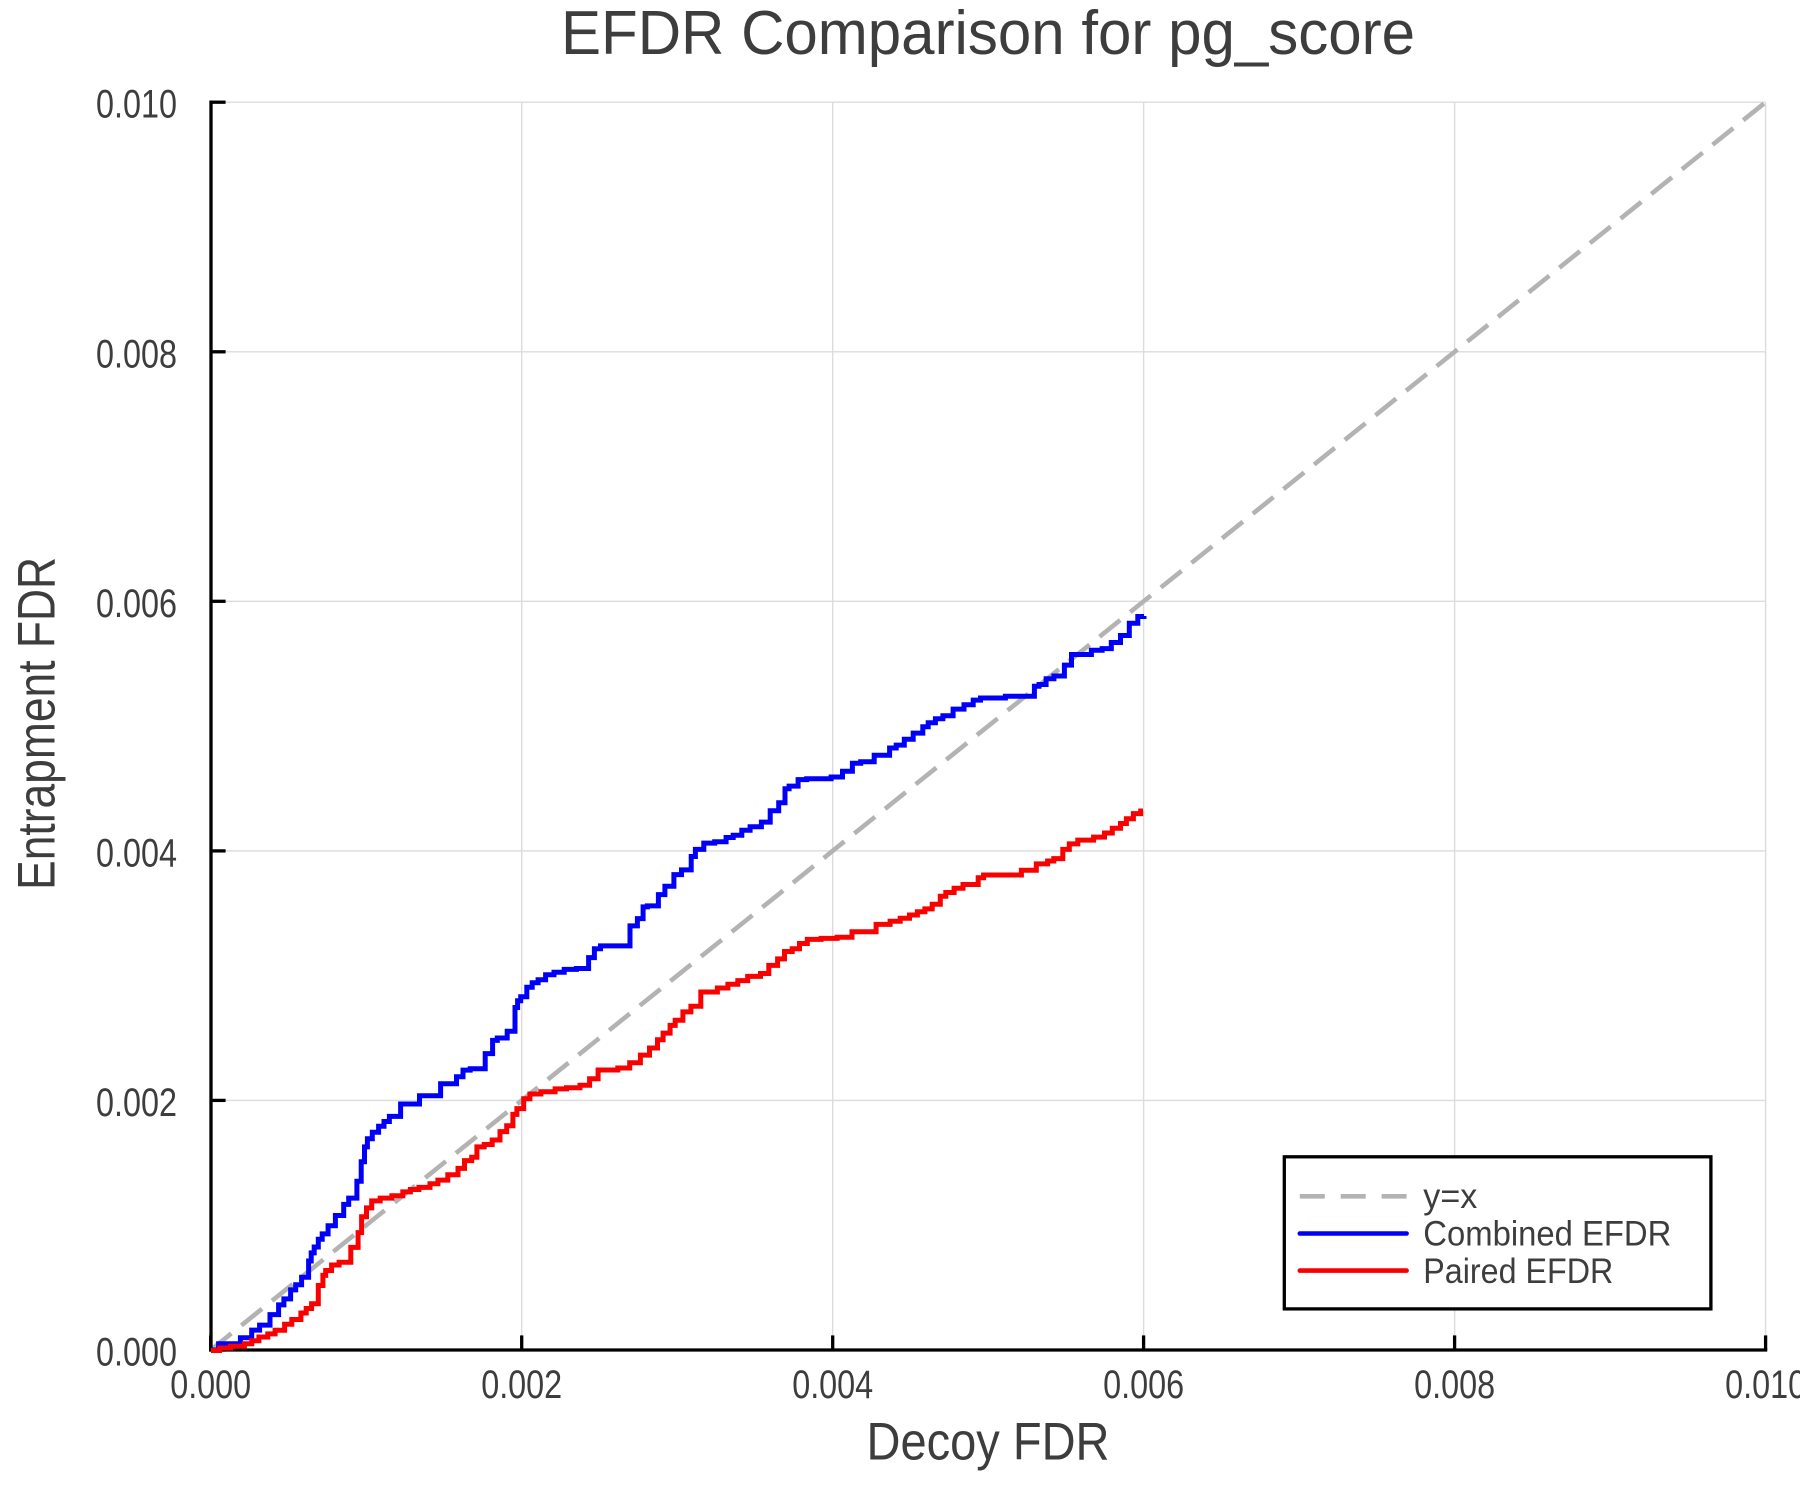  I want to click on svg-text: Entrapment FDR, so click(36, 723).